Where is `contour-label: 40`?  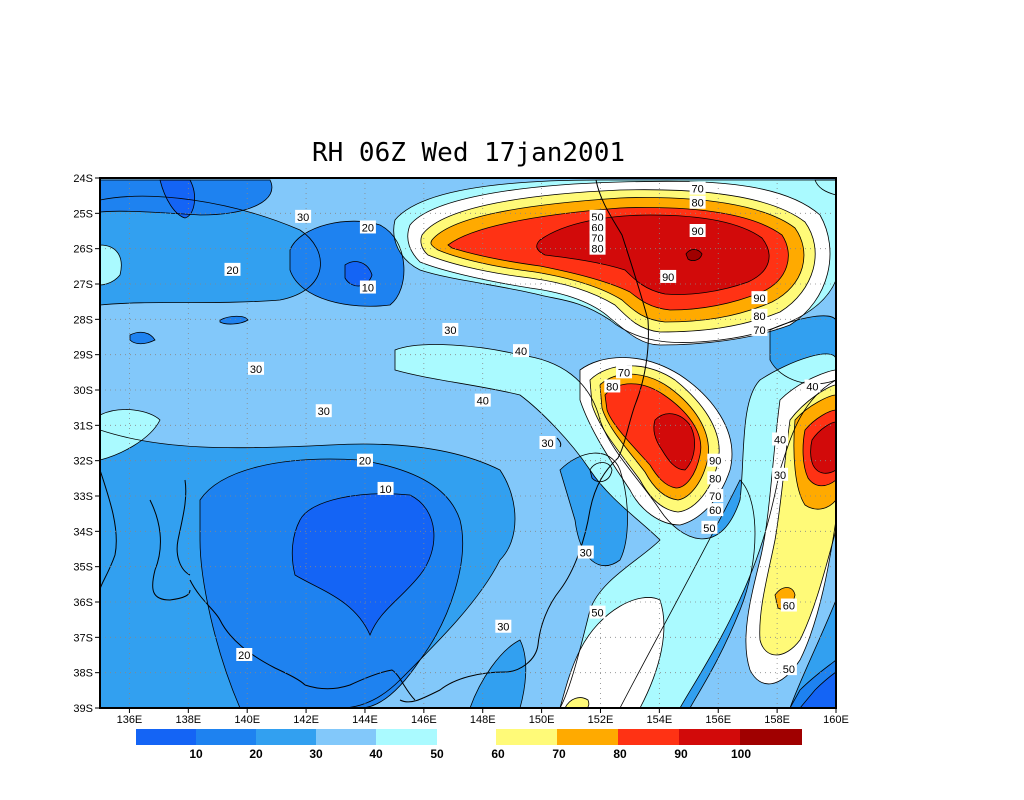
contour-label: 40 is located at coordinates (521, 352).